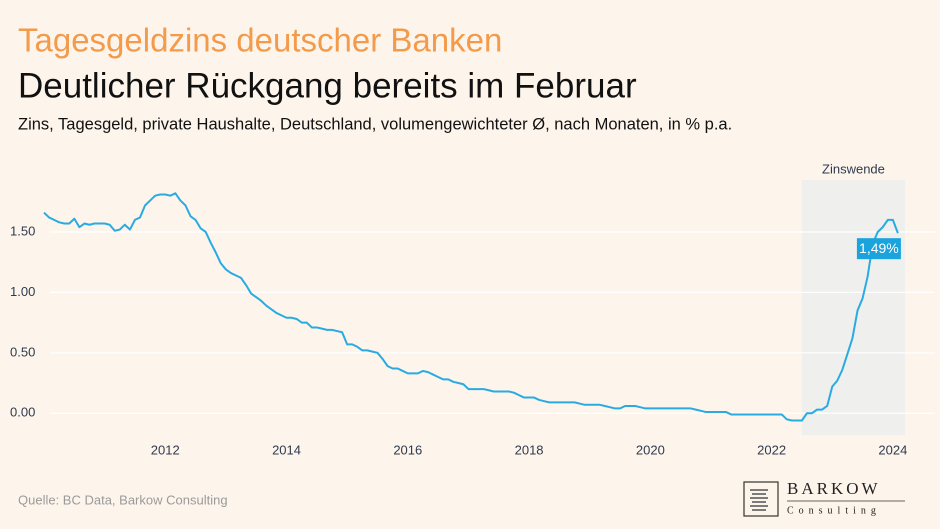 The height and width of the screenshot is (529, 940). I want to click on y-tick-label: 0.00, so click(22, 412).